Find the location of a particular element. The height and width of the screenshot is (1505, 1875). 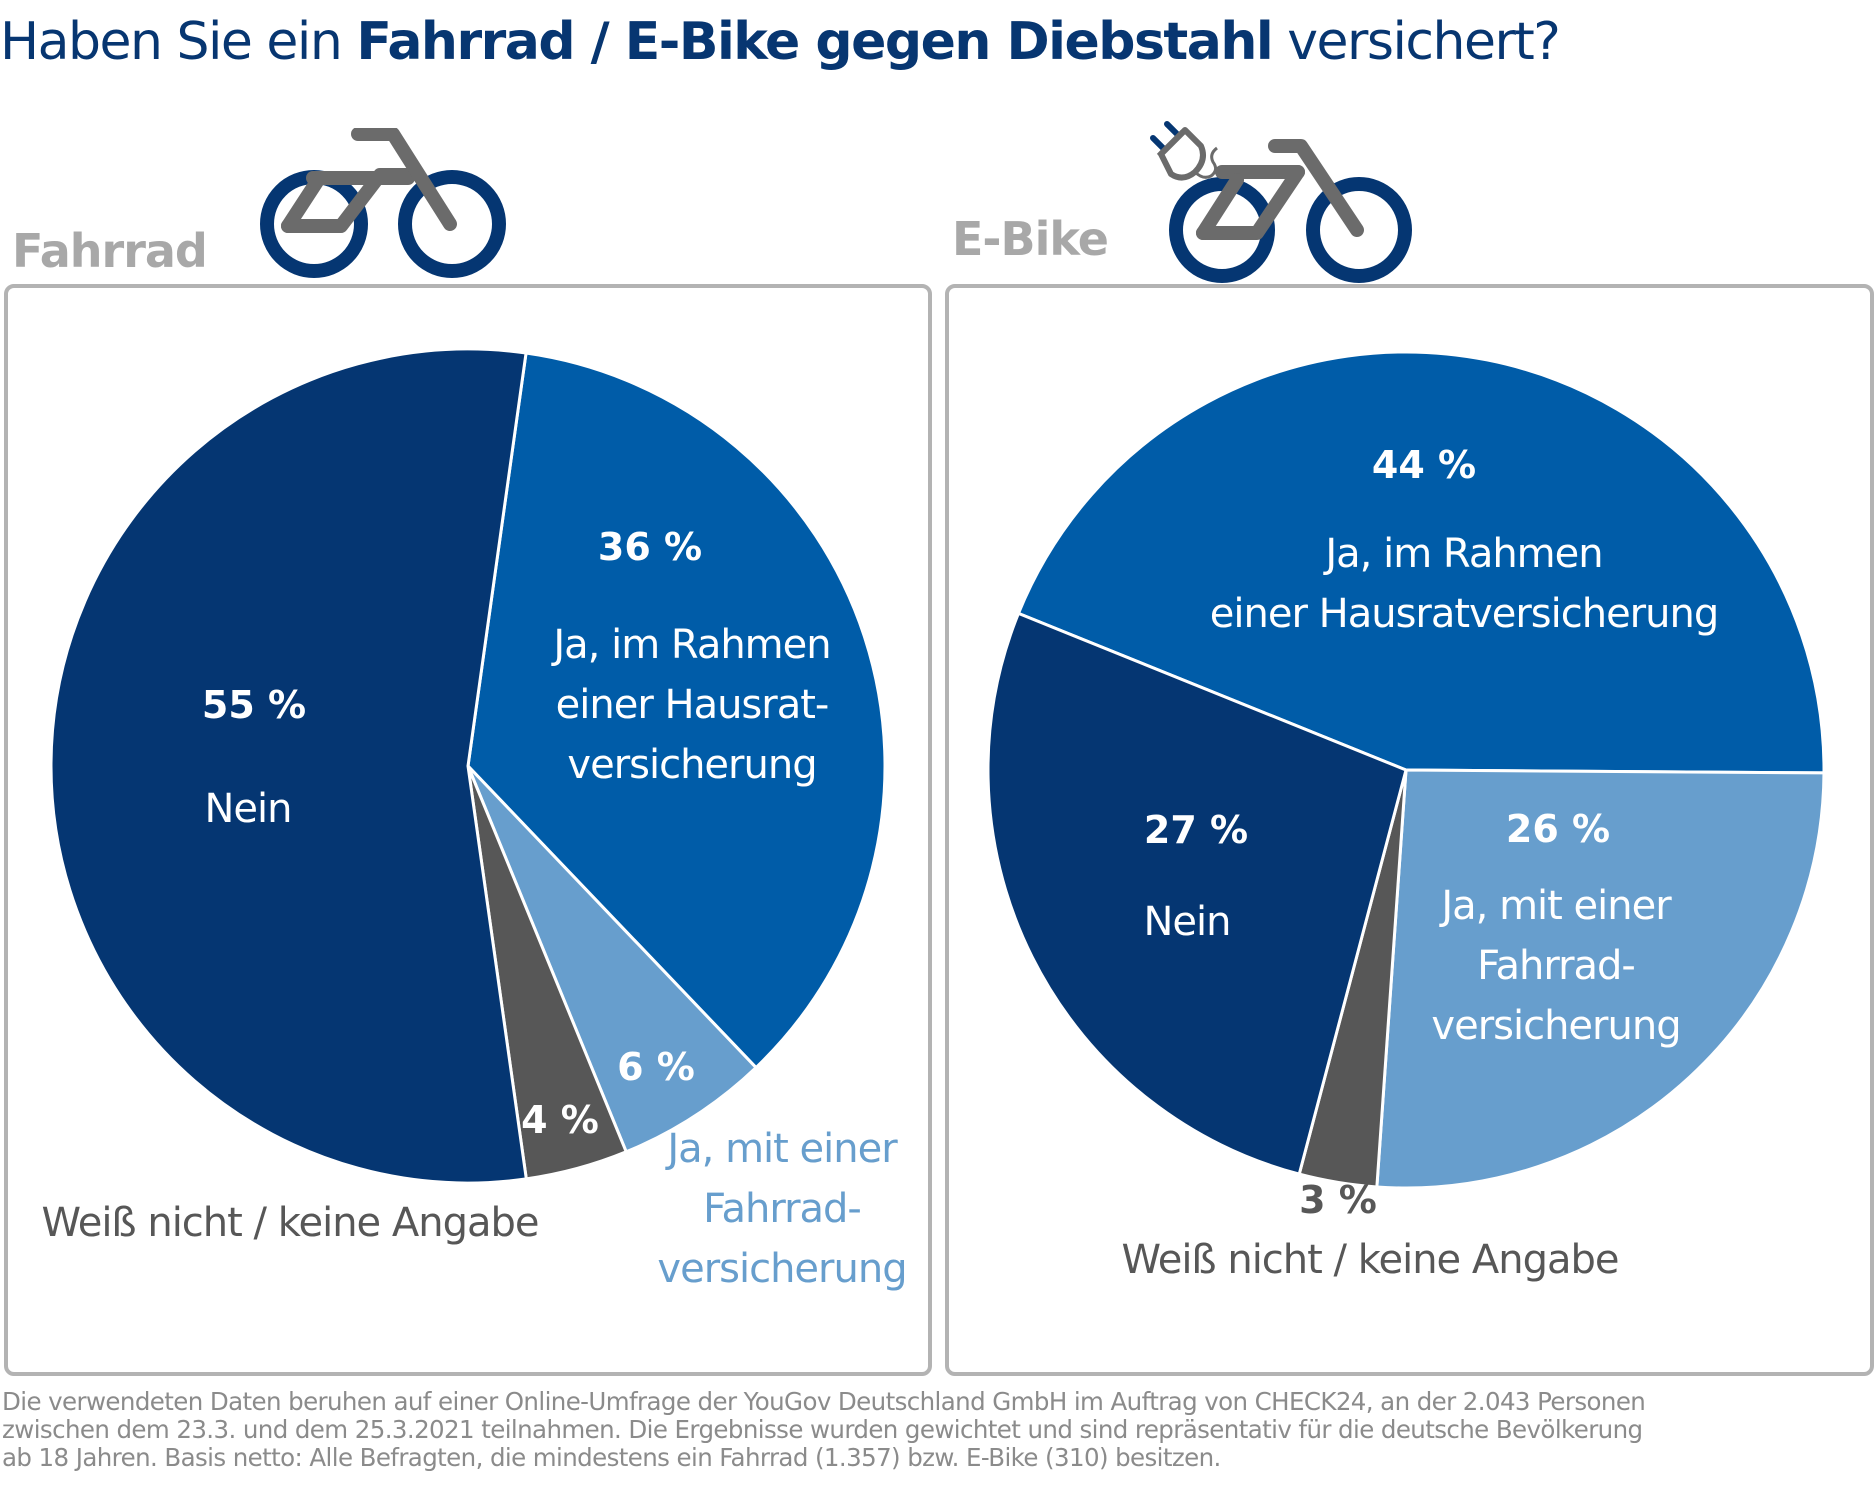

bicycle-icon is located at coordinates (383, 203).